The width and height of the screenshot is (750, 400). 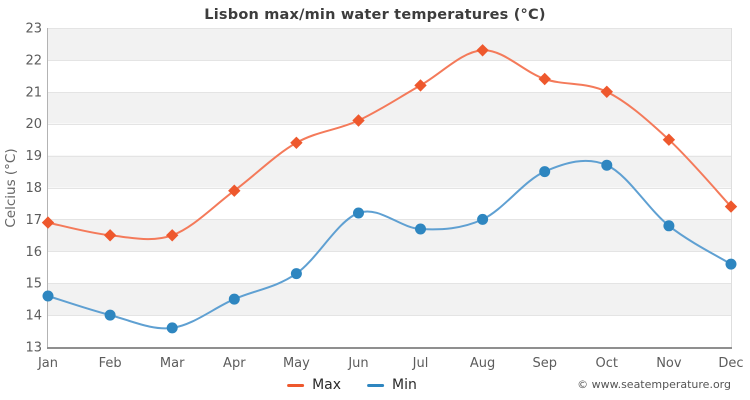 I want to click on x-tick-label-dec: Dec, so click(x=730, y=363).